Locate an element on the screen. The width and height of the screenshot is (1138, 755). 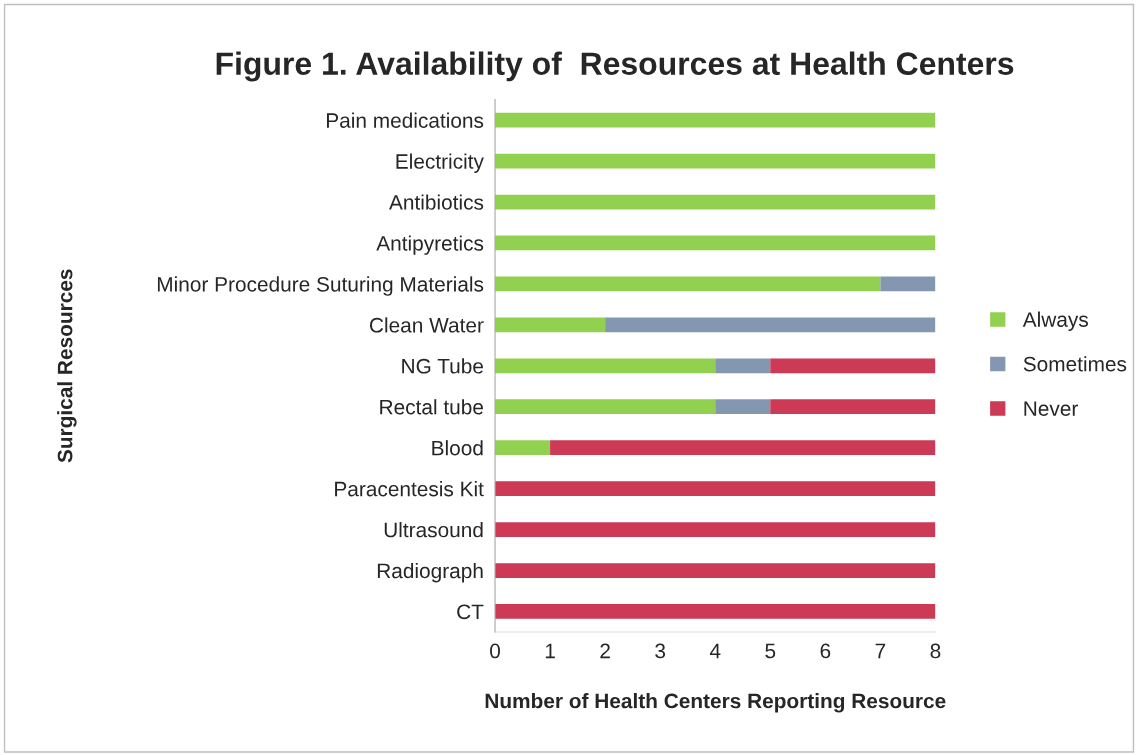
y-tick-label: Pain medications is located at coordinates (405, 120).